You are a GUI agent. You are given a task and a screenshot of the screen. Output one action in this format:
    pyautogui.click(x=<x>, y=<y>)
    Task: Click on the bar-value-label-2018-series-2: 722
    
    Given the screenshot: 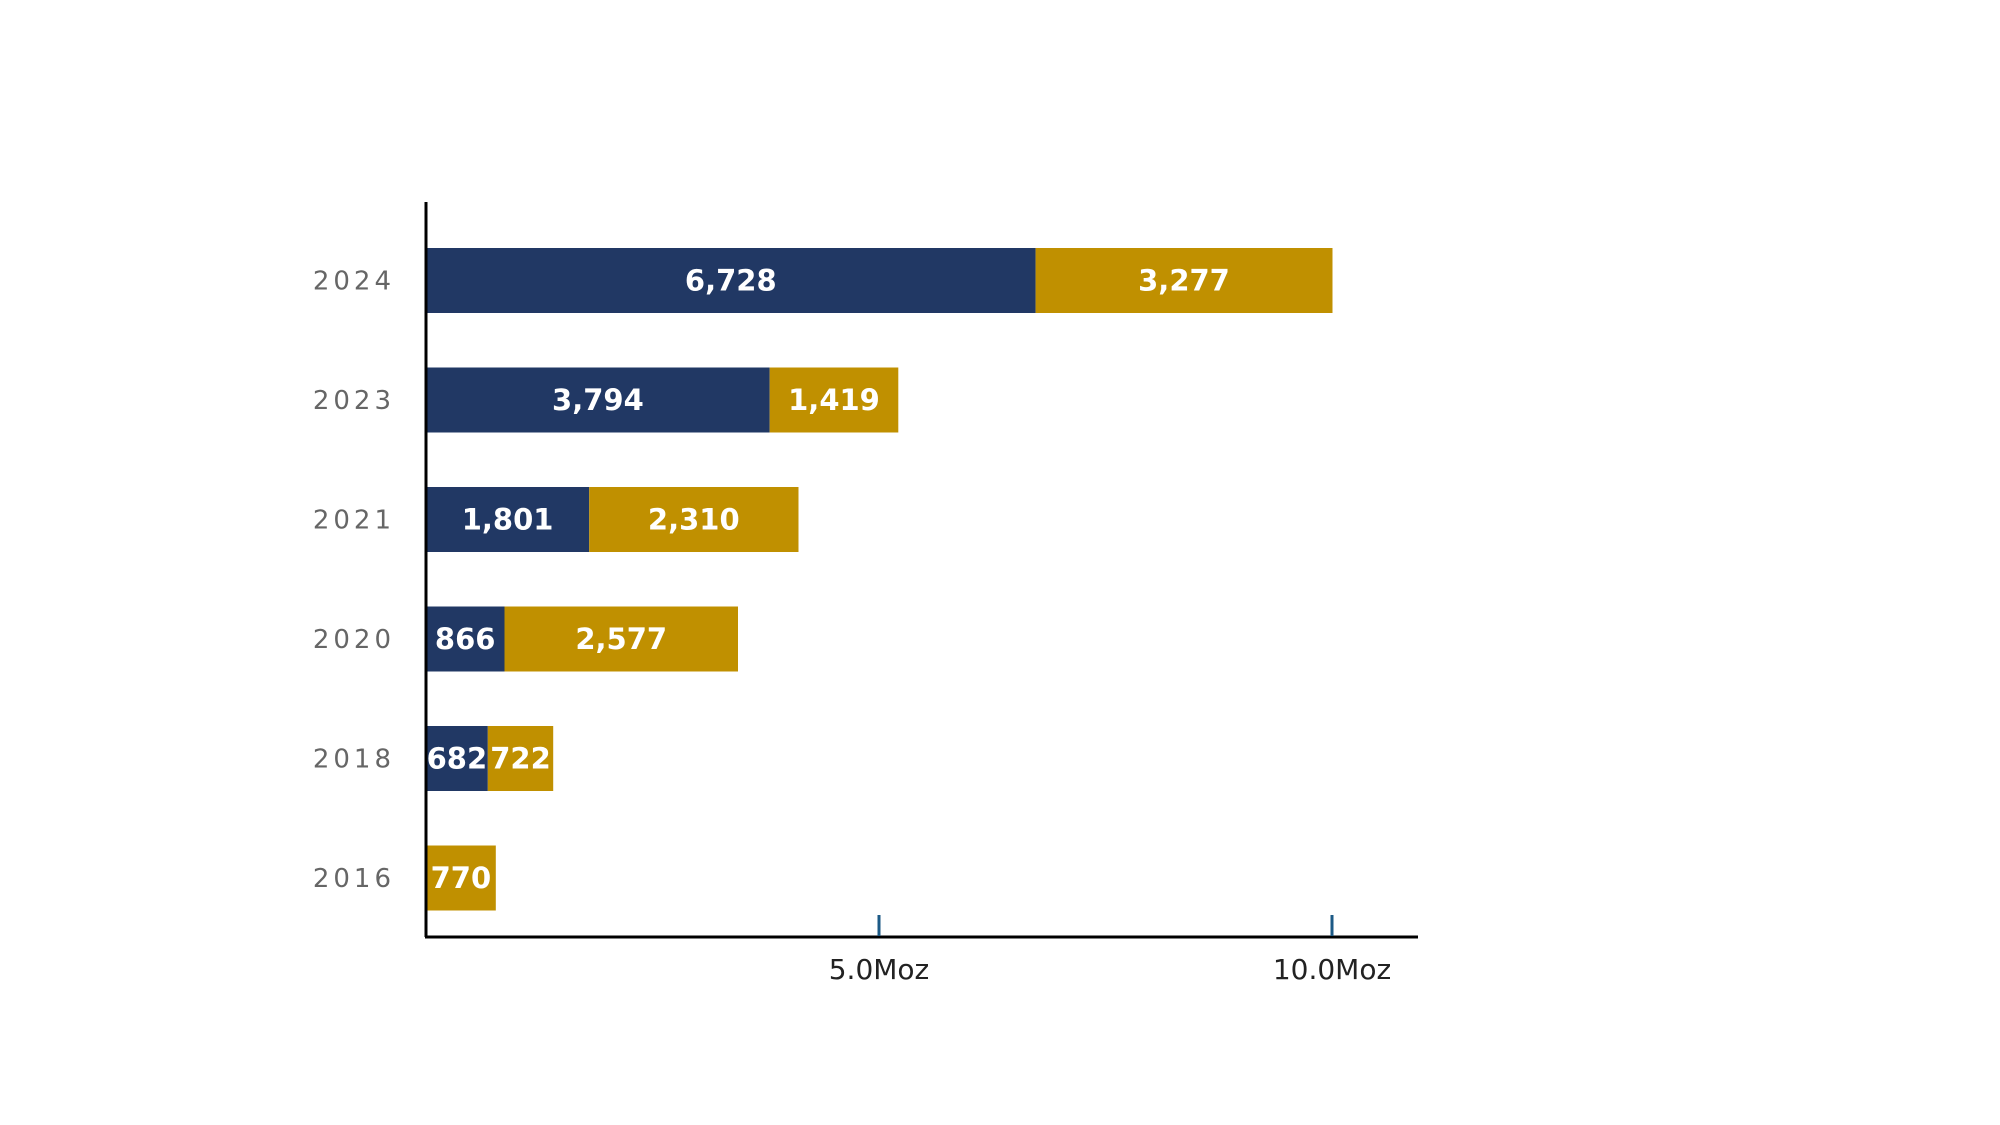 What is the action you would take?
    pyautogui.click(x=520, y=759)
    